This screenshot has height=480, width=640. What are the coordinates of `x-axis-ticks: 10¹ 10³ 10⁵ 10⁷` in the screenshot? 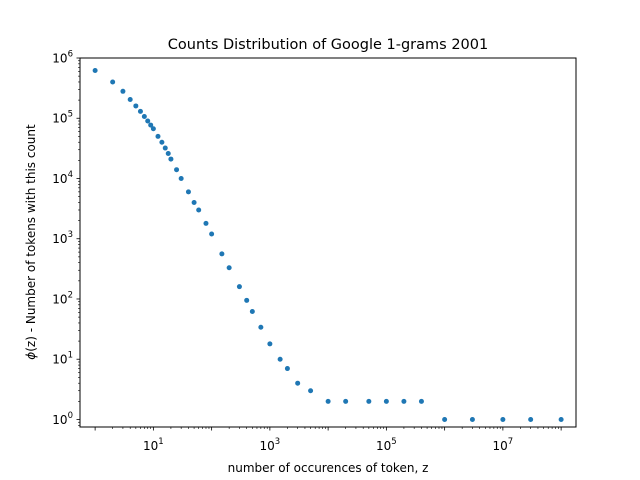 It's located at (328, 440).